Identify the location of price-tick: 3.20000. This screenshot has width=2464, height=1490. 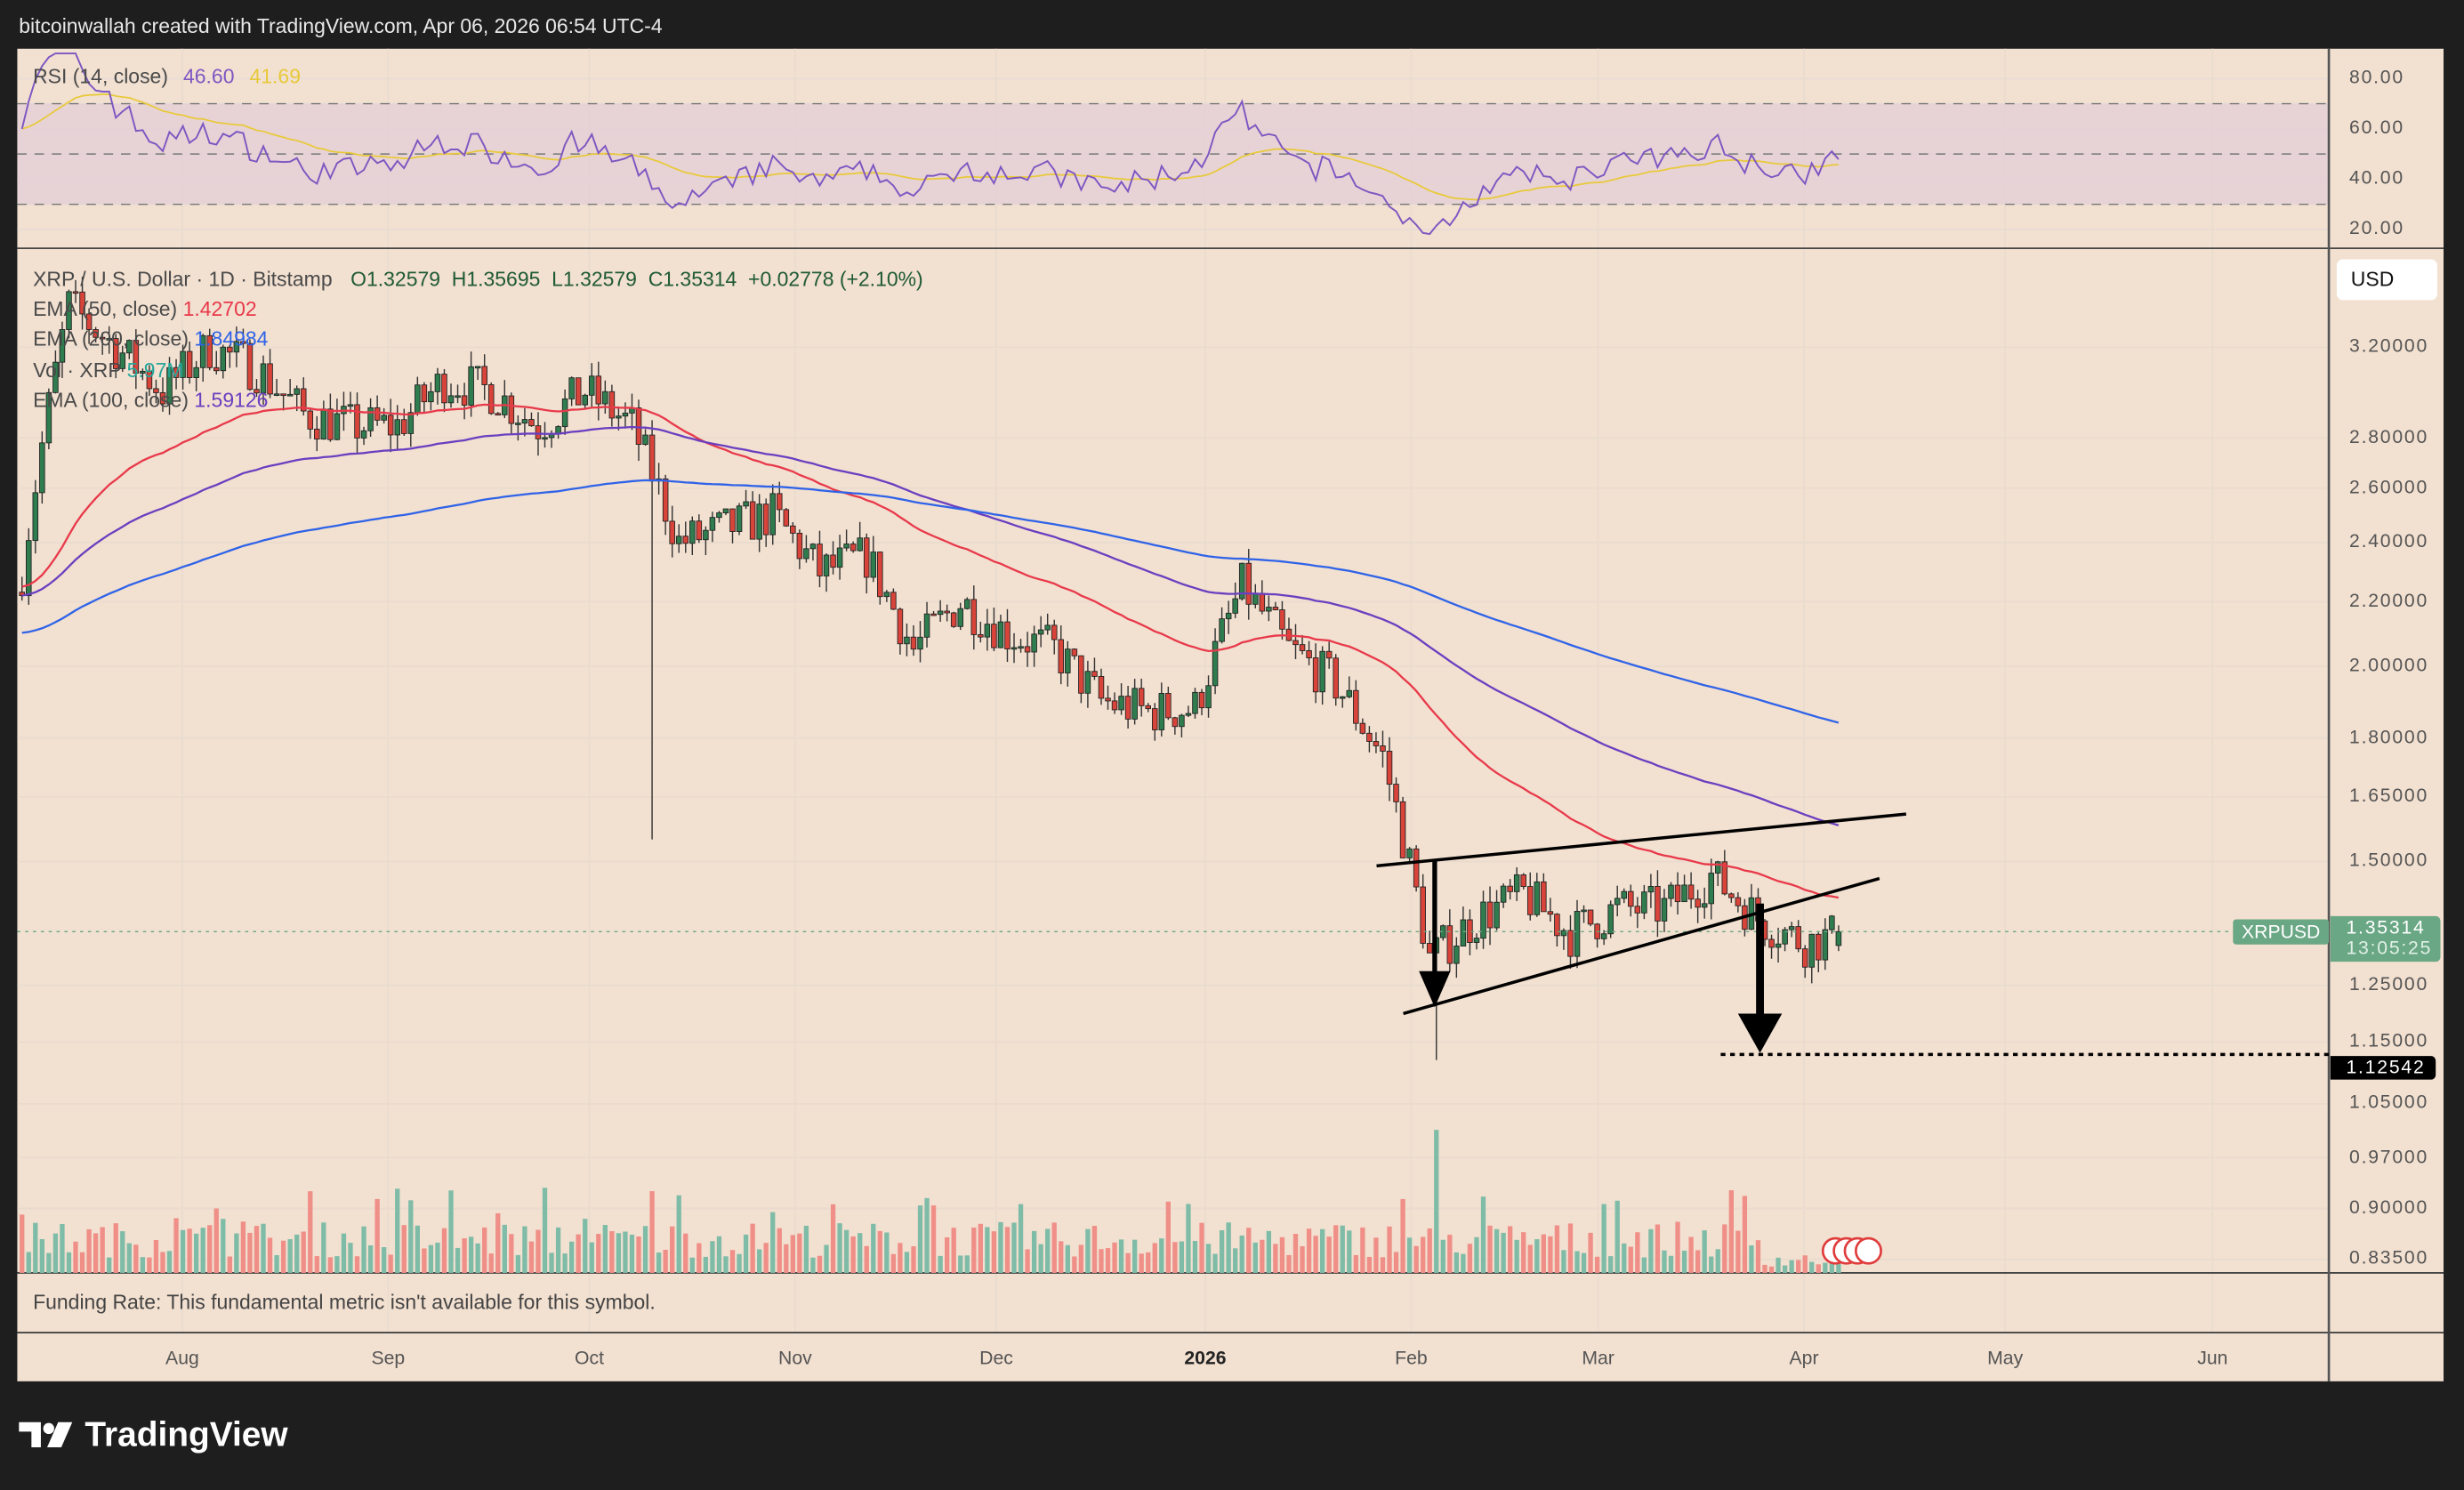
(2389, 346).